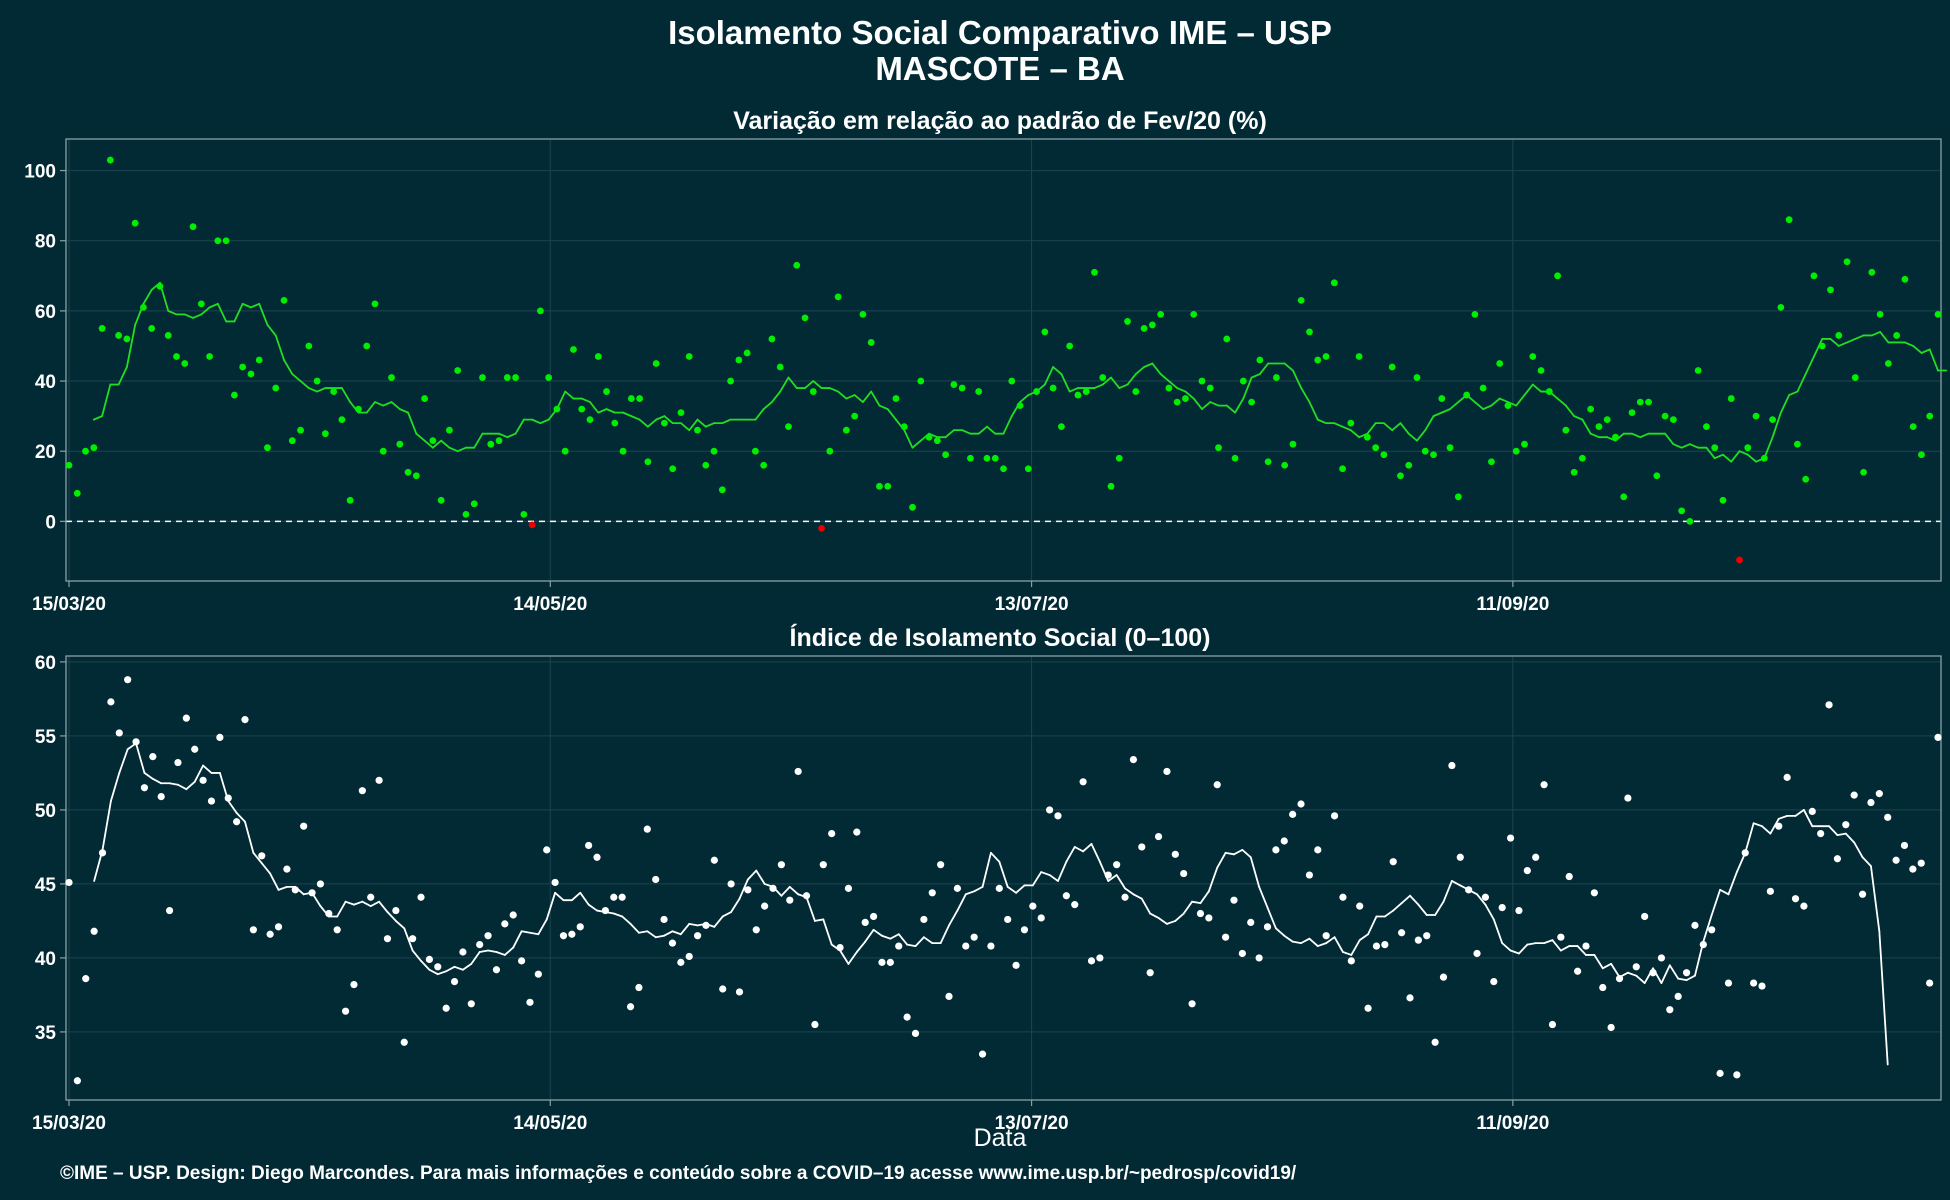 The width and height of the screenshot is (1950, 1200). I want to click on y-tick-label: 55, so click(46, 737).